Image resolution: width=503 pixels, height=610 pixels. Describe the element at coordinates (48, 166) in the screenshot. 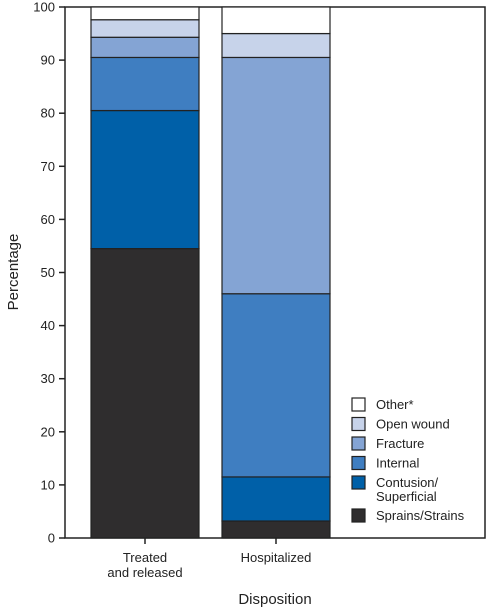

I see `y-tick-label: 70` at that location.